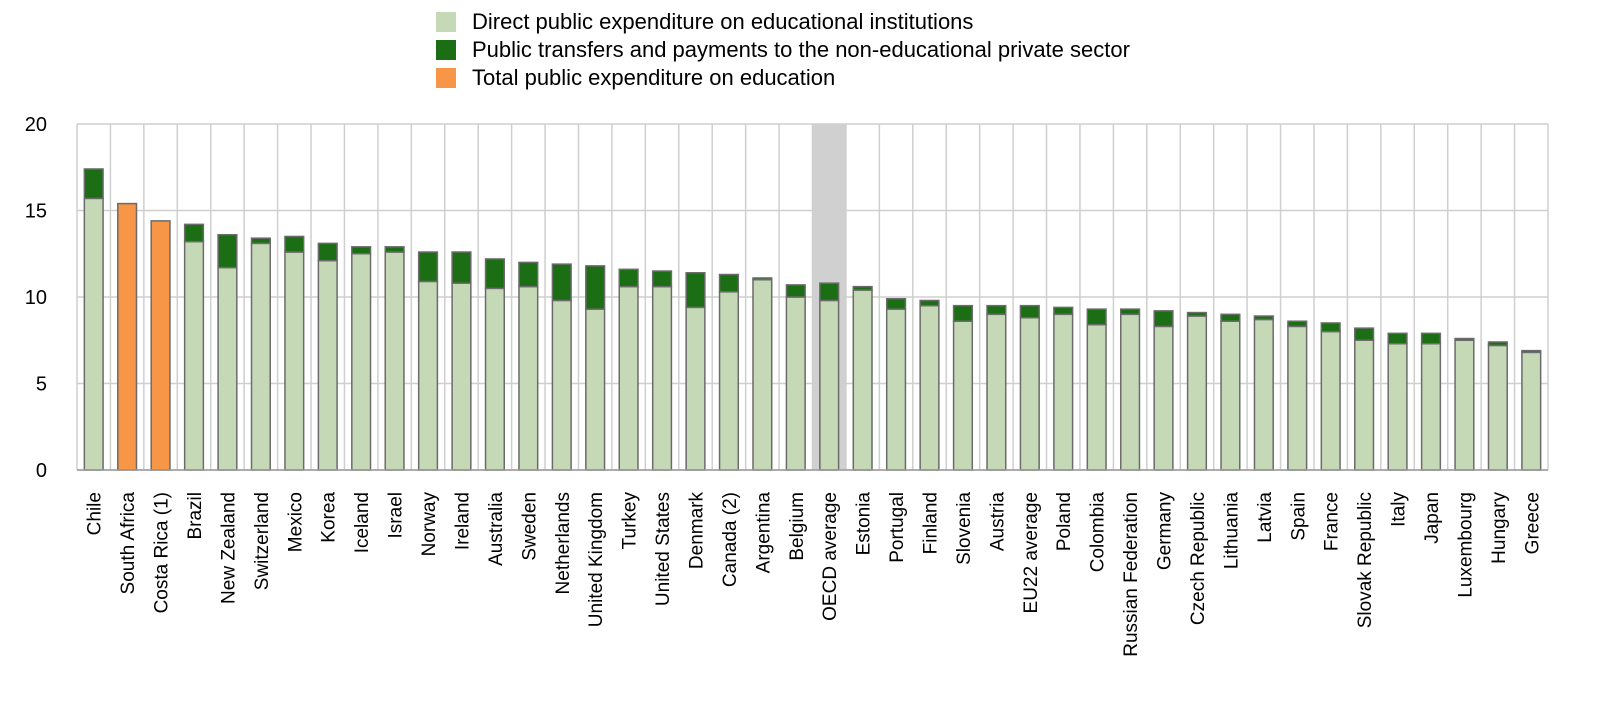 This screenshot has height=713, width=1600. Describe the element at coordinates (897, 527) in the screenshot. I see `x-tick-label: Portugal` at that location.